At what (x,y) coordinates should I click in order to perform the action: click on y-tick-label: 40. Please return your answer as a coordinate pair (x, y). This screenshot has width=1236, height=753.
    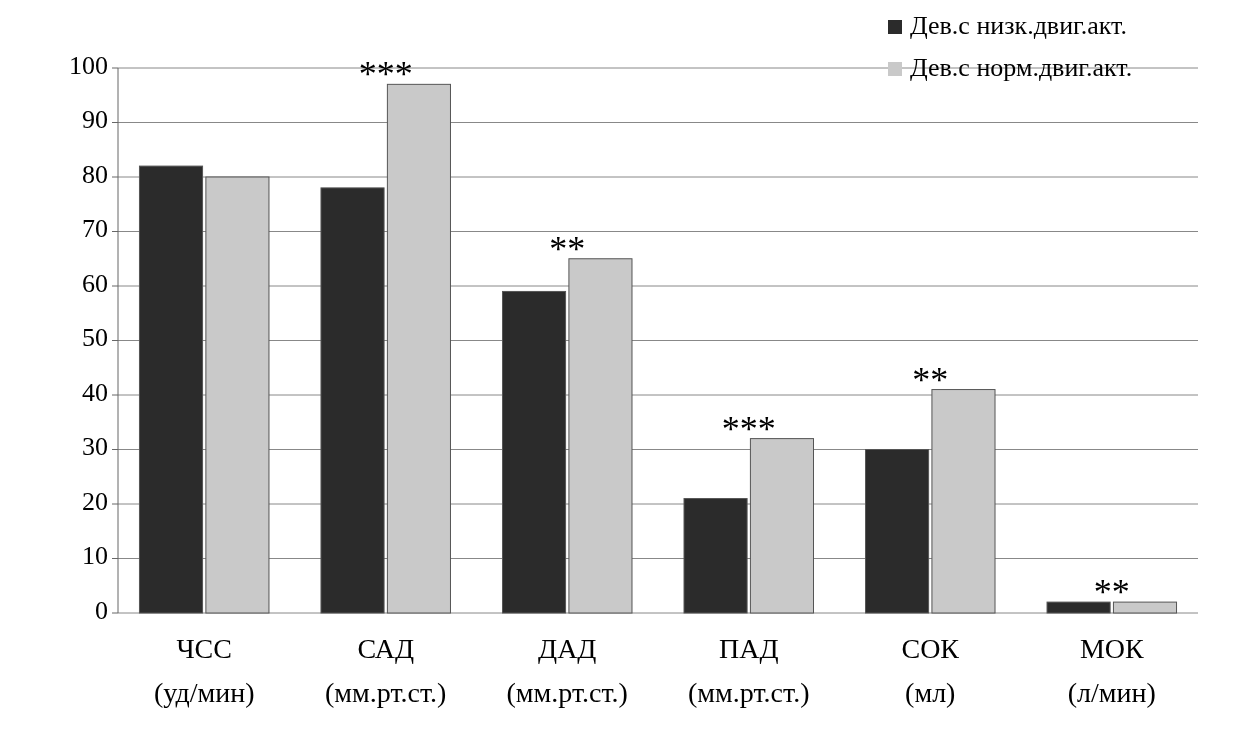
    Looking at the image, I should click on (95, 392).